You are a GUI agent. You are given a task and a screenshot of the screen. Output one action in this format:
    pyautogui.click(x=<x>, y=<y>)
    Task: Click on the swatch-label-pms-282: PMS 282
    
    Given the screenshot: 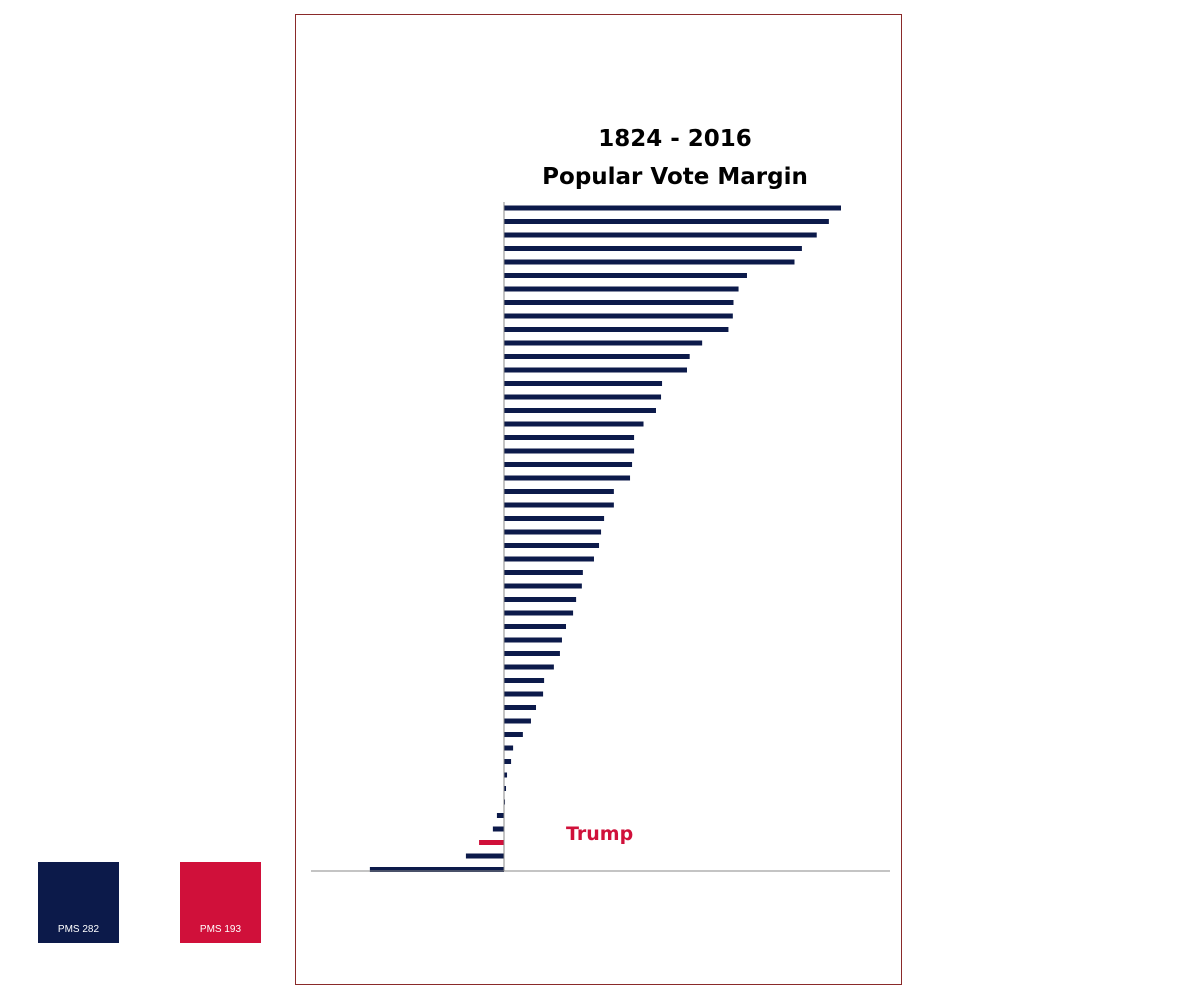 What is the action you would take?
    pyautogui.click(x=78, y=929)
    